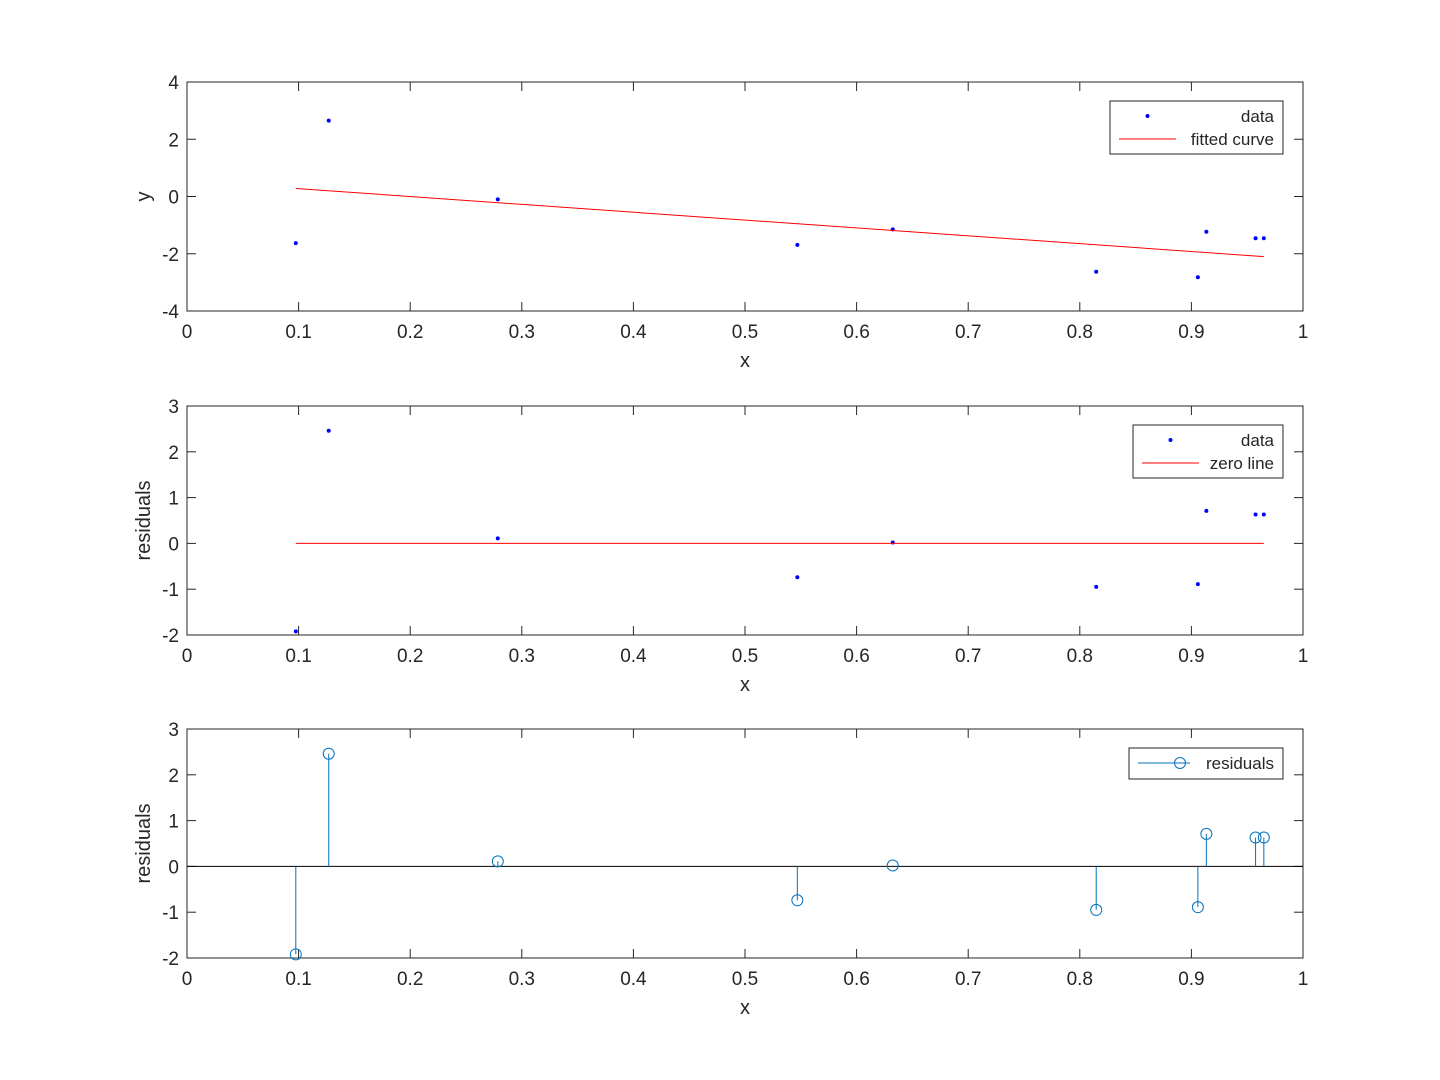  What do you see at coordinates (170, 312) in the screenshot?
I see `y-tick-label: -4` at bounding box center [170, 312].